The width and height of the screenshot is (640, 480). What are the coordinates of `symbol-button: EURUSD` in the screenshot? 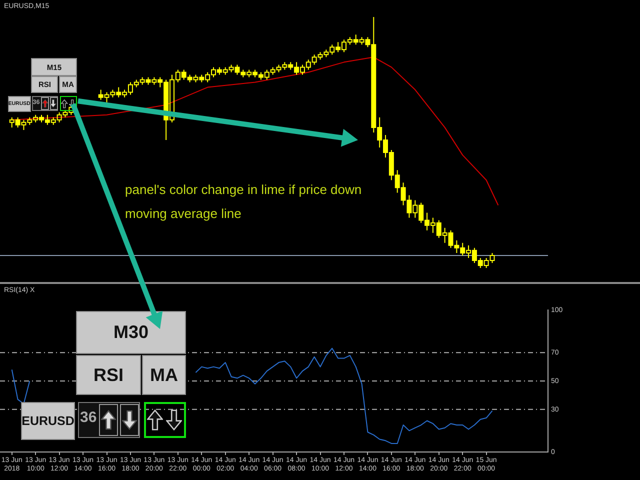 It's located at (48, 421).